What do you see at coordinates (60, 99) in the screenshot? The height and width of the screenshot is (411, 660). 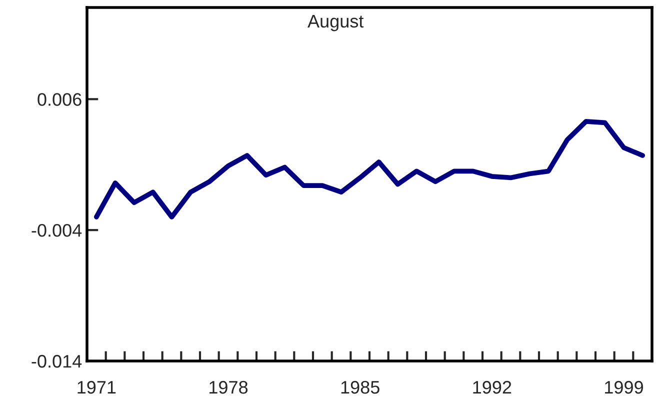 I see `y-tick-label: 0.006` at bounding box center [60, 99].